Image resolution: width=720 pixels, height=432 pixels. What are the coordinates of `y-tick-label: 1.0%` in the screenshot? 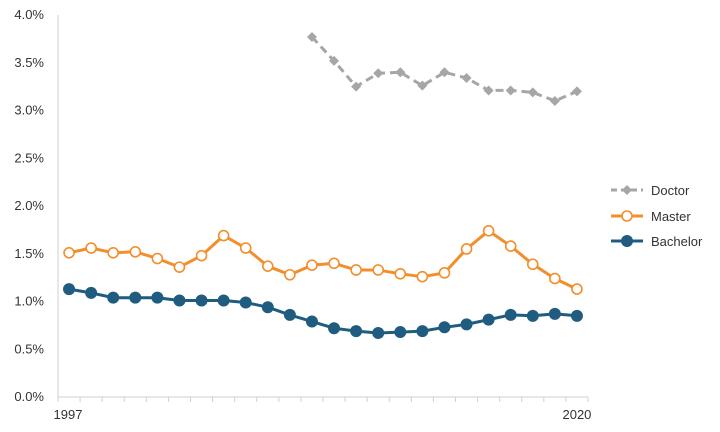 It's located at (29, 301).